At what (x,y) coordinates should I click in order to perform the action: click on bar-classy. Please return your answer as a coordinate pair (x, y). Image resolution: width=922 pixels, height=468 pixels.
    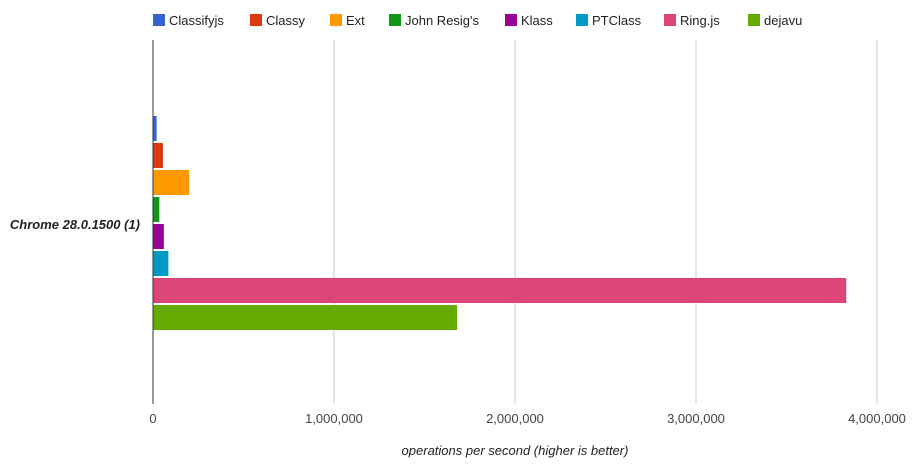
    Looking at the image, I should click on (158, 155).